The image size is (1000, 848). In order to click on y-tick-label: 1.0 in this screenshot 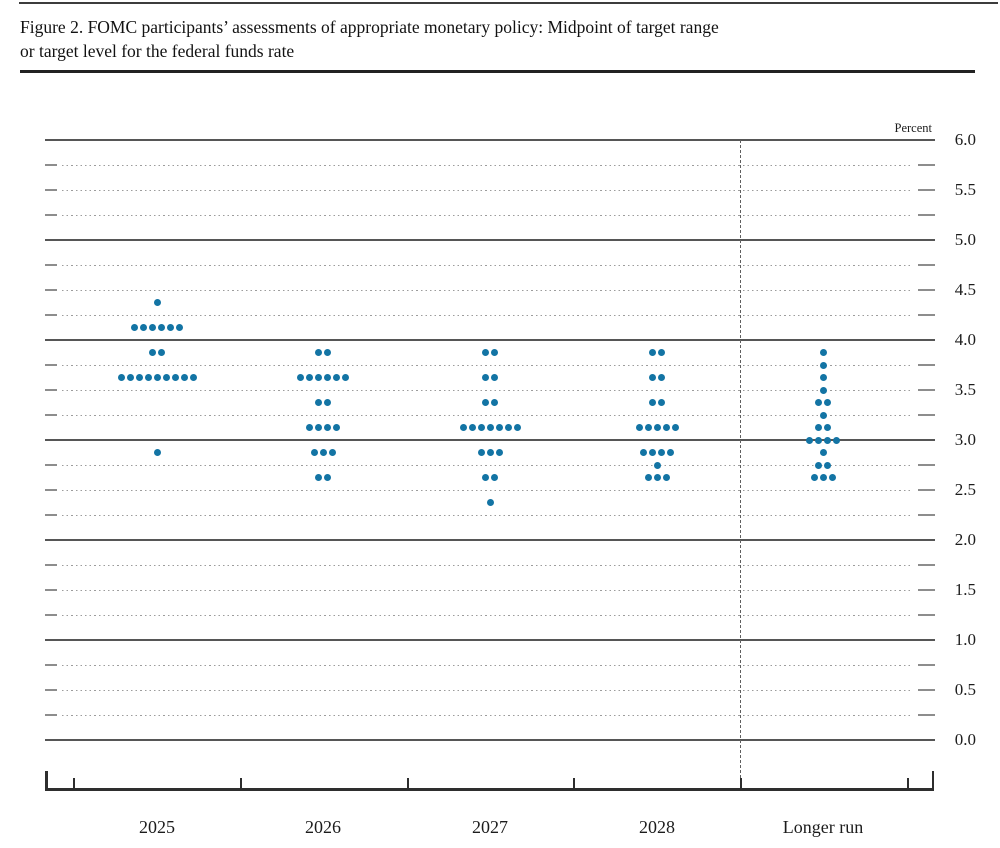, I will do `click(965, 639)`.